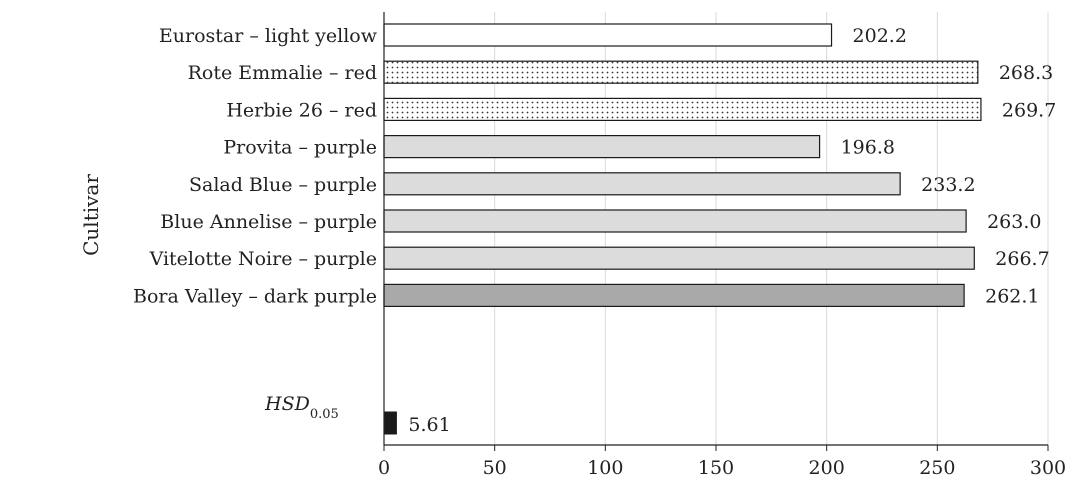 The height and width of the screenshot is (481, 1070). Describe the element at coordinates (1022, 259) in the screenshot. I see `data-label: 266.7` at that location.